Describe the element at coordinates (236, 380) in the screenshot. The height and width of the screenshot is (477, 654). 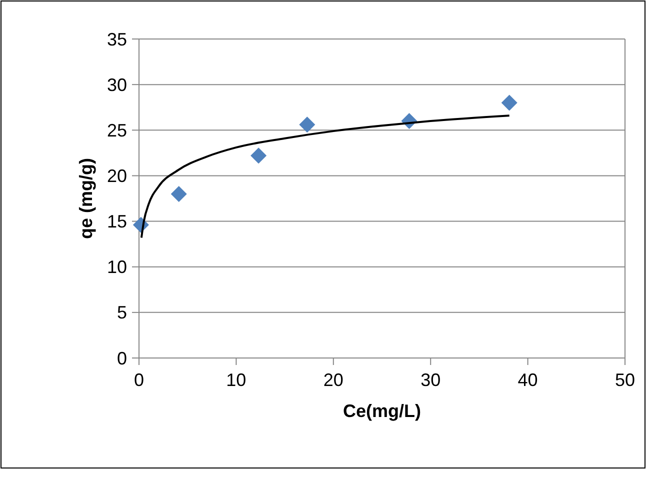
I see `x-tick-label: 10` at that location.